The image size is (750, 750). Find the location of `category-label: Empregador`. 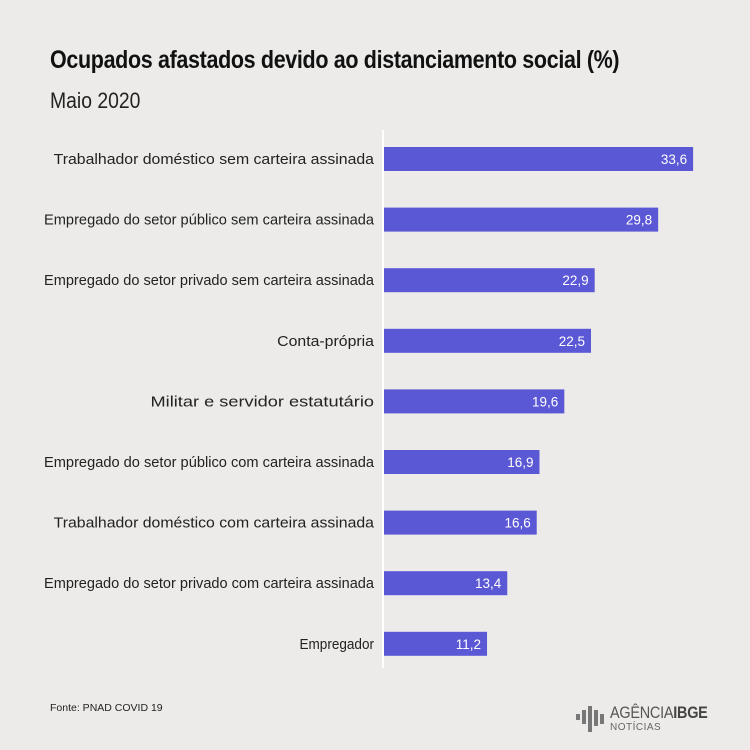

category-label: Empregador is located at coordinates (337, 645).